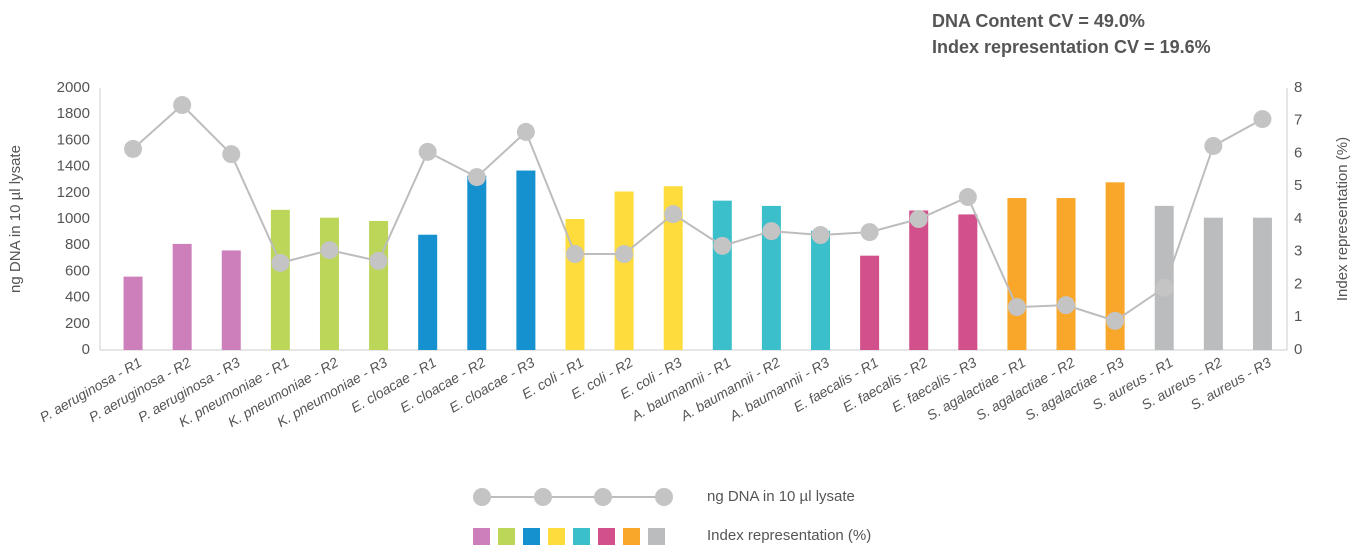  What do you see at coordinates (1298, 120) in the screenshot?
I see `y2-tick-label: 7` at bounding box center [1298, 120].